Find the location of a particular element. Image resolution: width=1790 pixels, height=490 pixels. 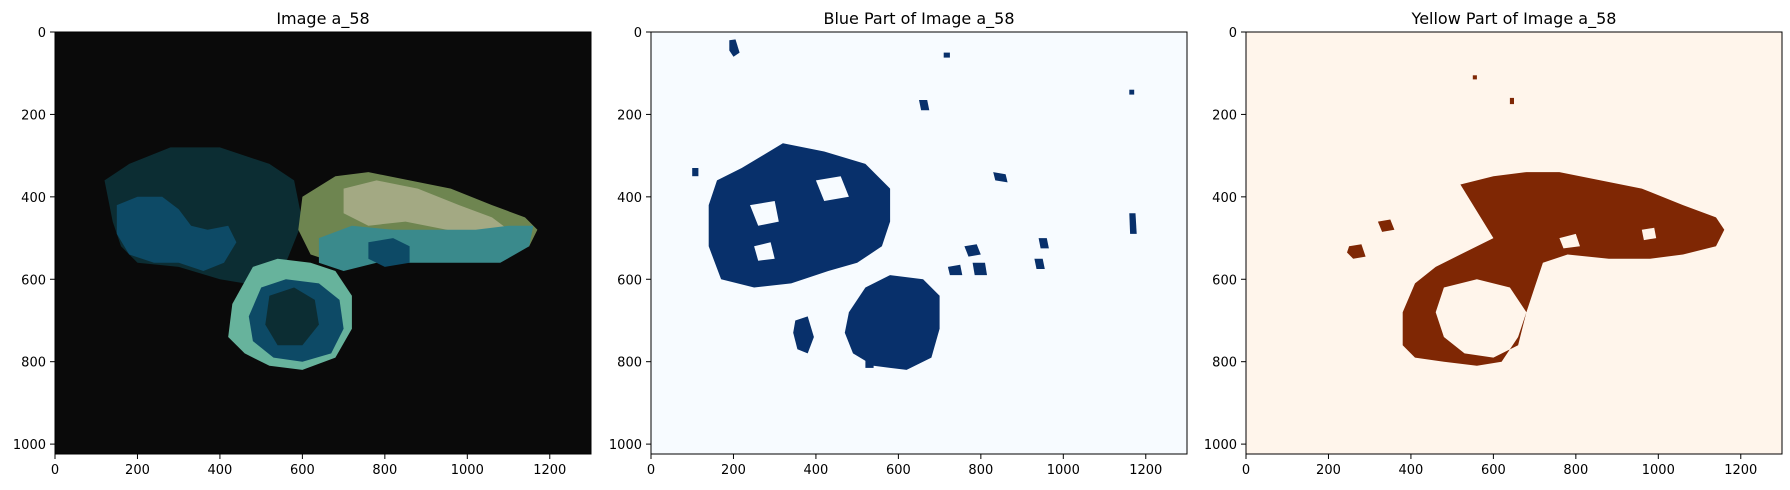

region-spot-bottom is located at coordinates (869, 363).